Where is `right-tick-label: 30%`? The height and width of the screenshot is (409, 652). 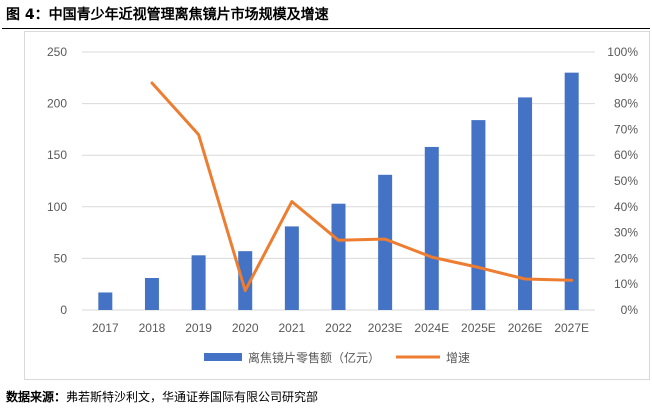
right-tick-label: 30% is located at coordinates (626, 233).